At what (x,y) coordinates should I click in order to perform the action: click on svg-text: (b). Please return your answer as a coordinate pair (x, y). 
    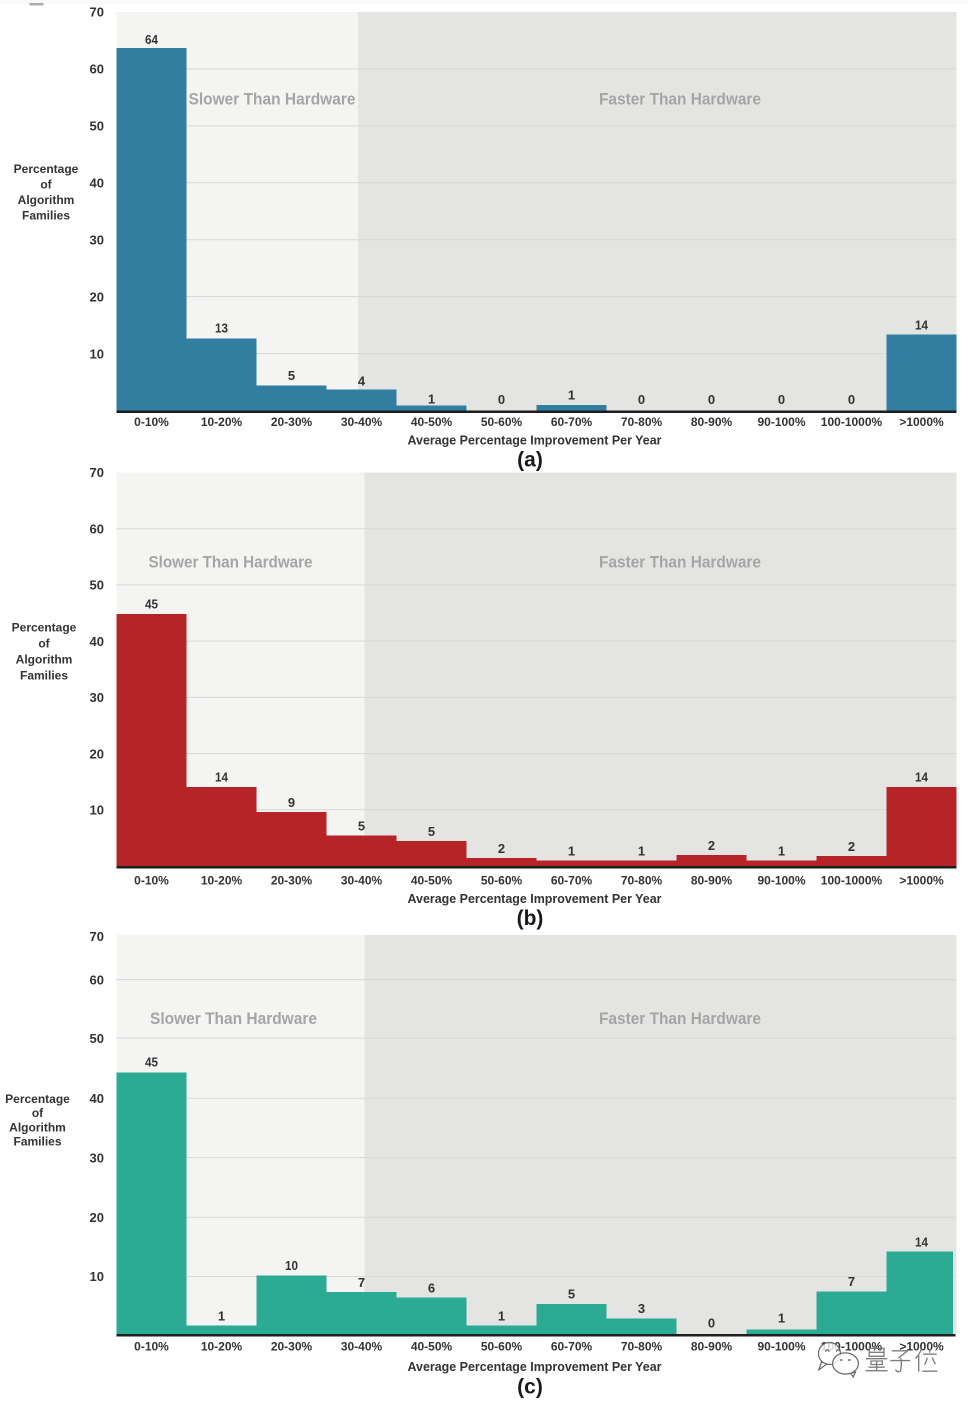
    Looking at the image, I should click on (530, 918).